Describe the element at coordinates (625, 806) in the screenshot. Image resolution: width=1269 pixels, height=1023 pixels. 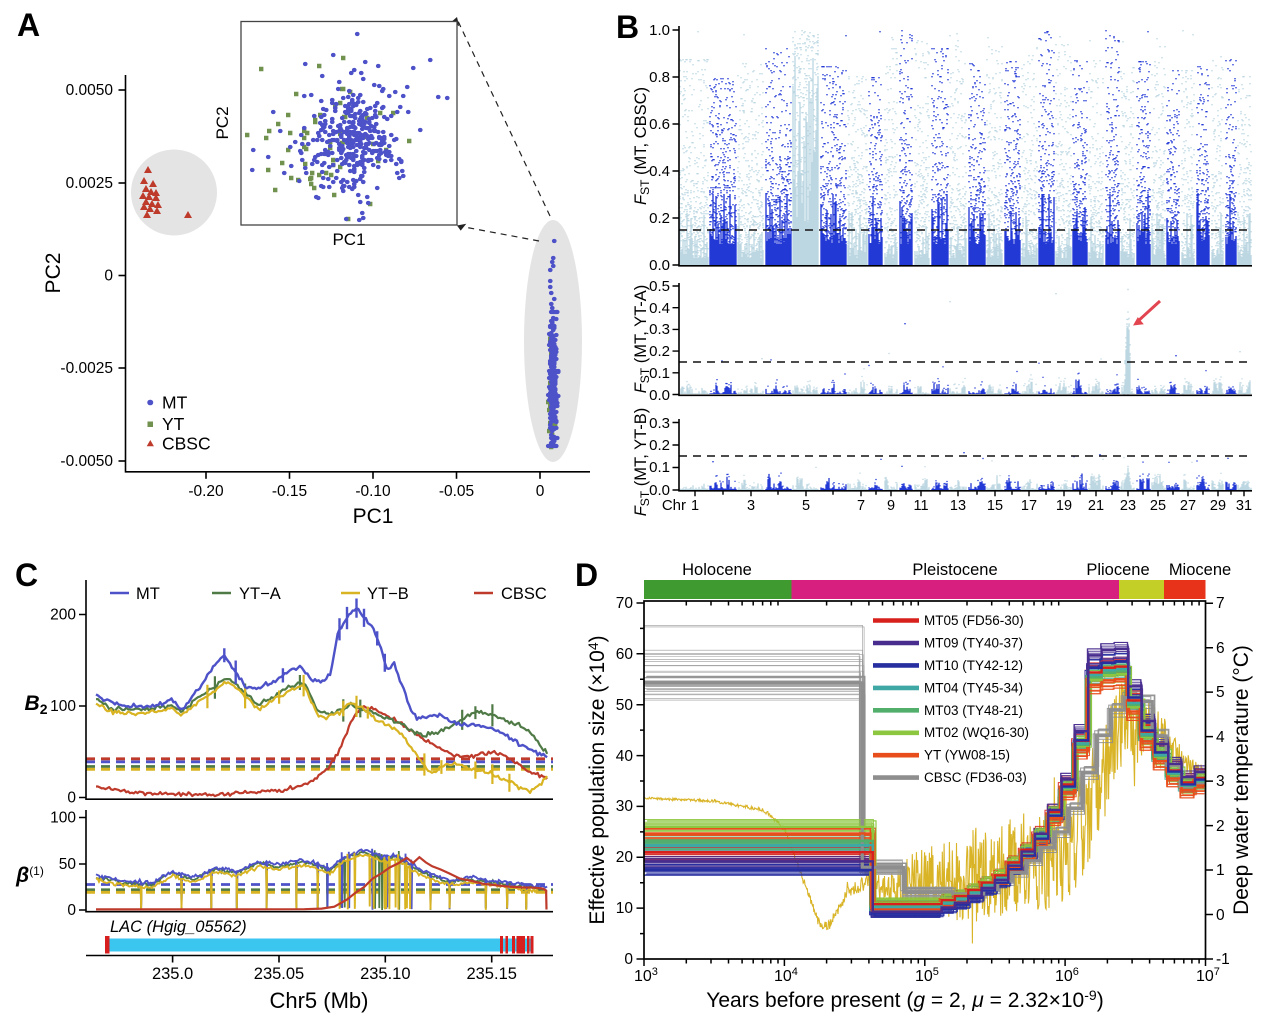
I see `svg-text: 30` at that location.